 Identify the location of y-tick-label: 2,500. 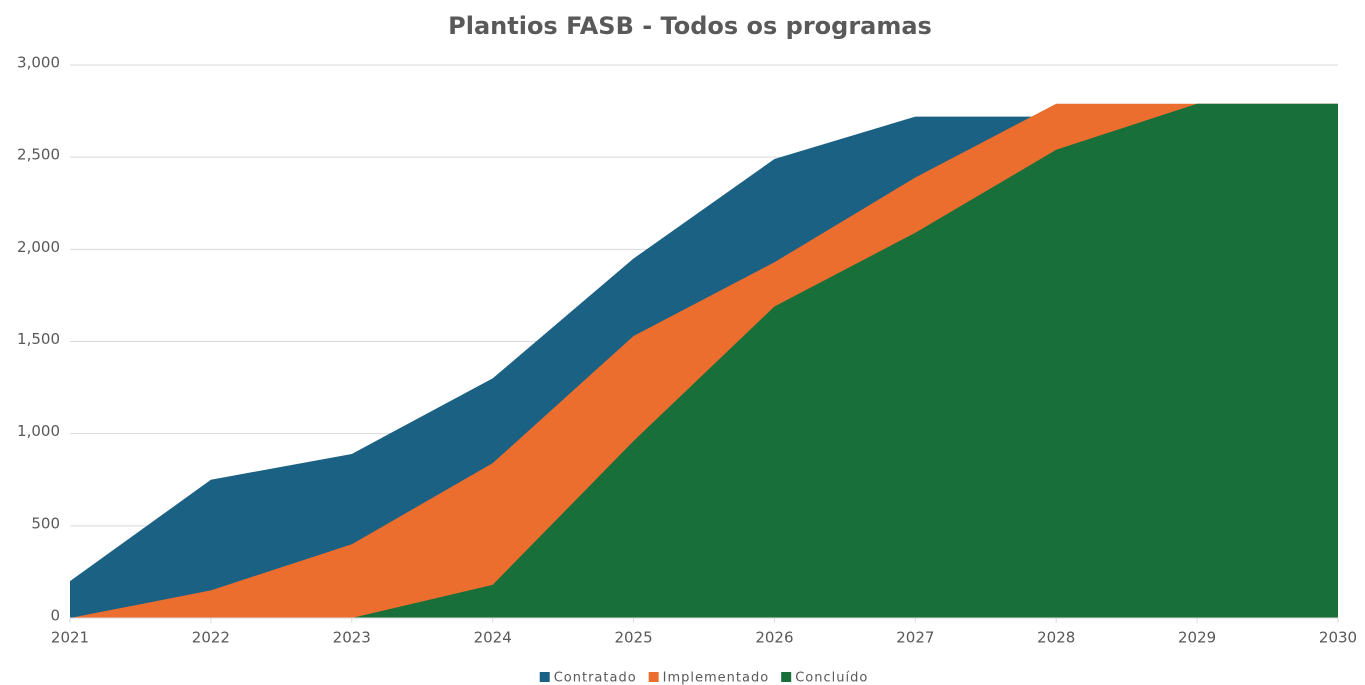
(38, 155).